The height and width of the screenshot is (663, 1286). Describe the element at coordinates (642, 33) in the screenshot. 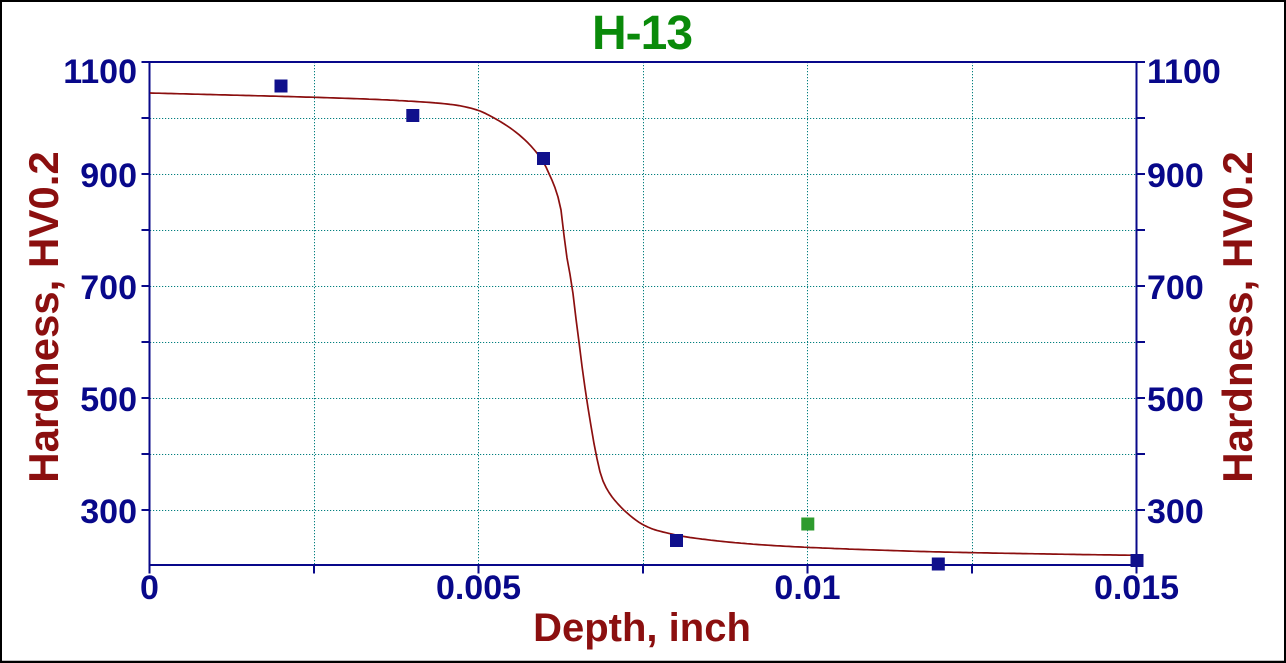

I see `svg-text: H-13` at that location.